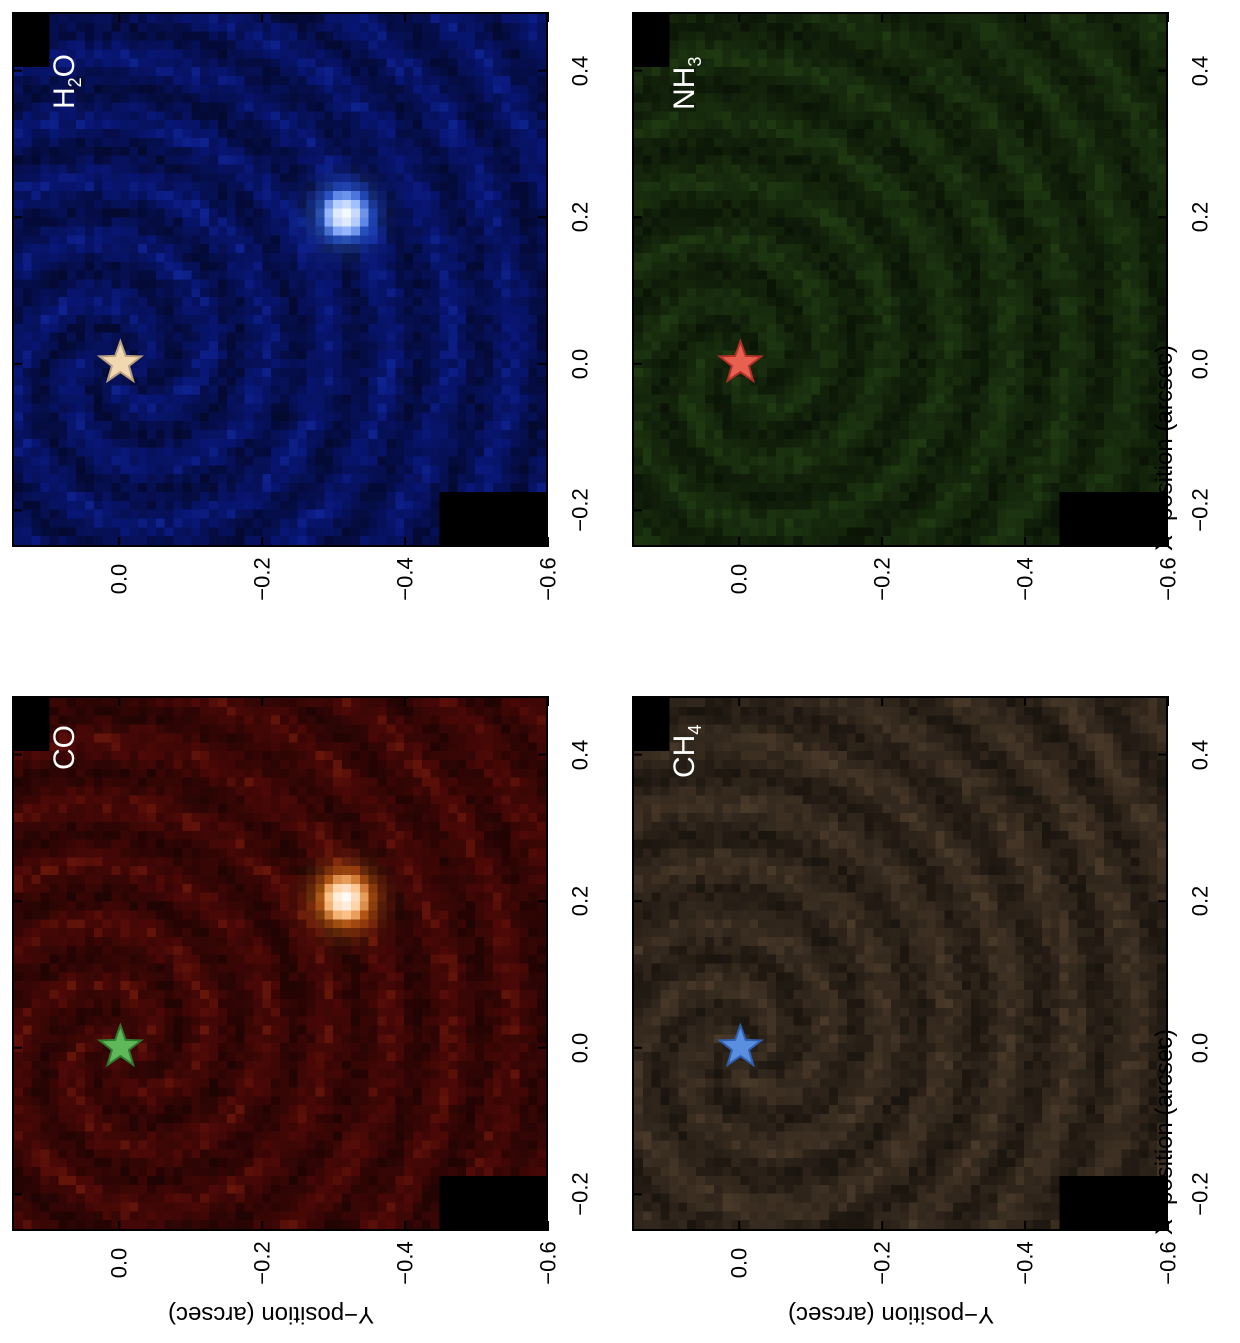 The width and height of the screenshot is (1240, 1343). I want to click on h2o-label: H2O, so click(66, 81).